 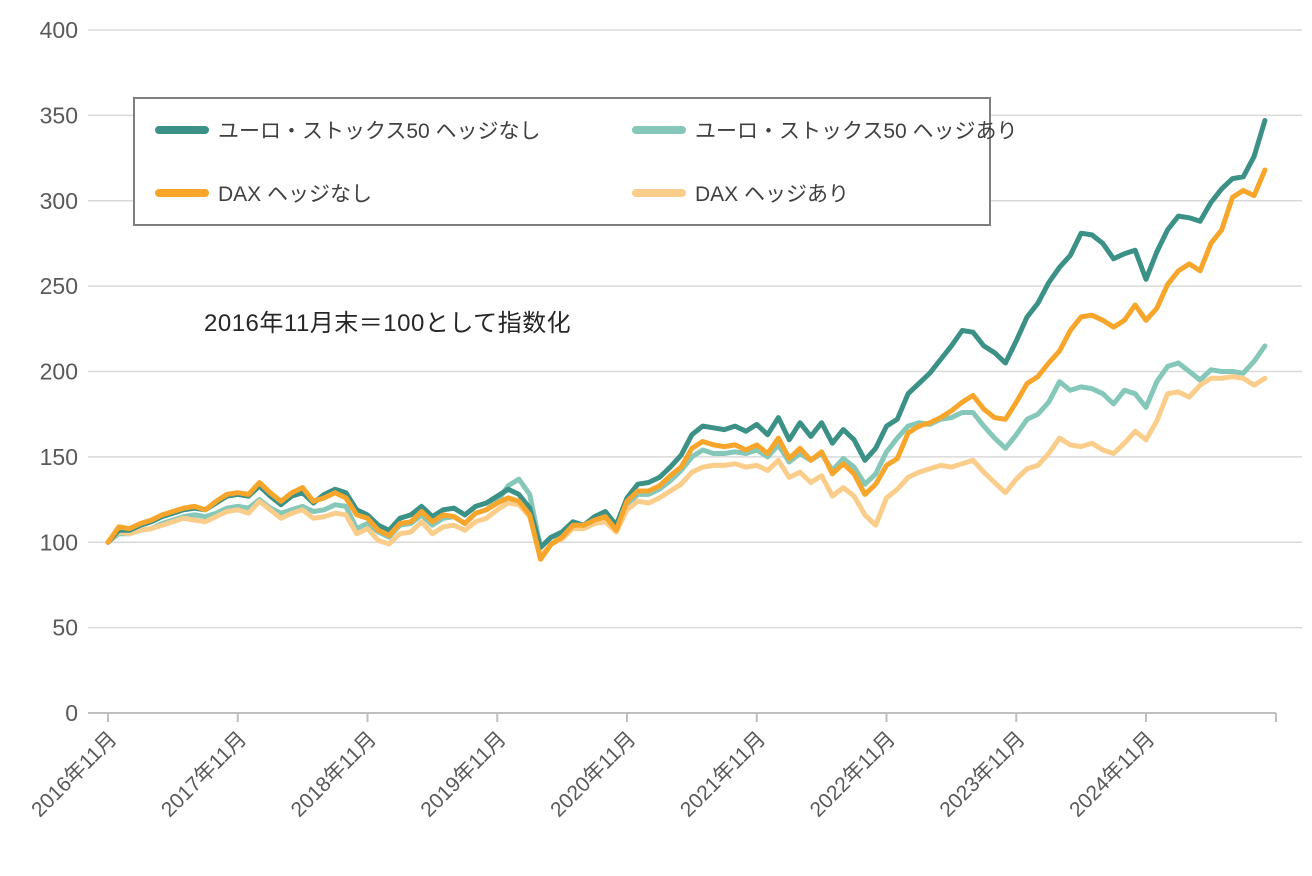 What do you see at coordinates (182, 192) in the screenshot?
I see `legend-swatch-dax-unhedged` at bounding box center [182, 192].